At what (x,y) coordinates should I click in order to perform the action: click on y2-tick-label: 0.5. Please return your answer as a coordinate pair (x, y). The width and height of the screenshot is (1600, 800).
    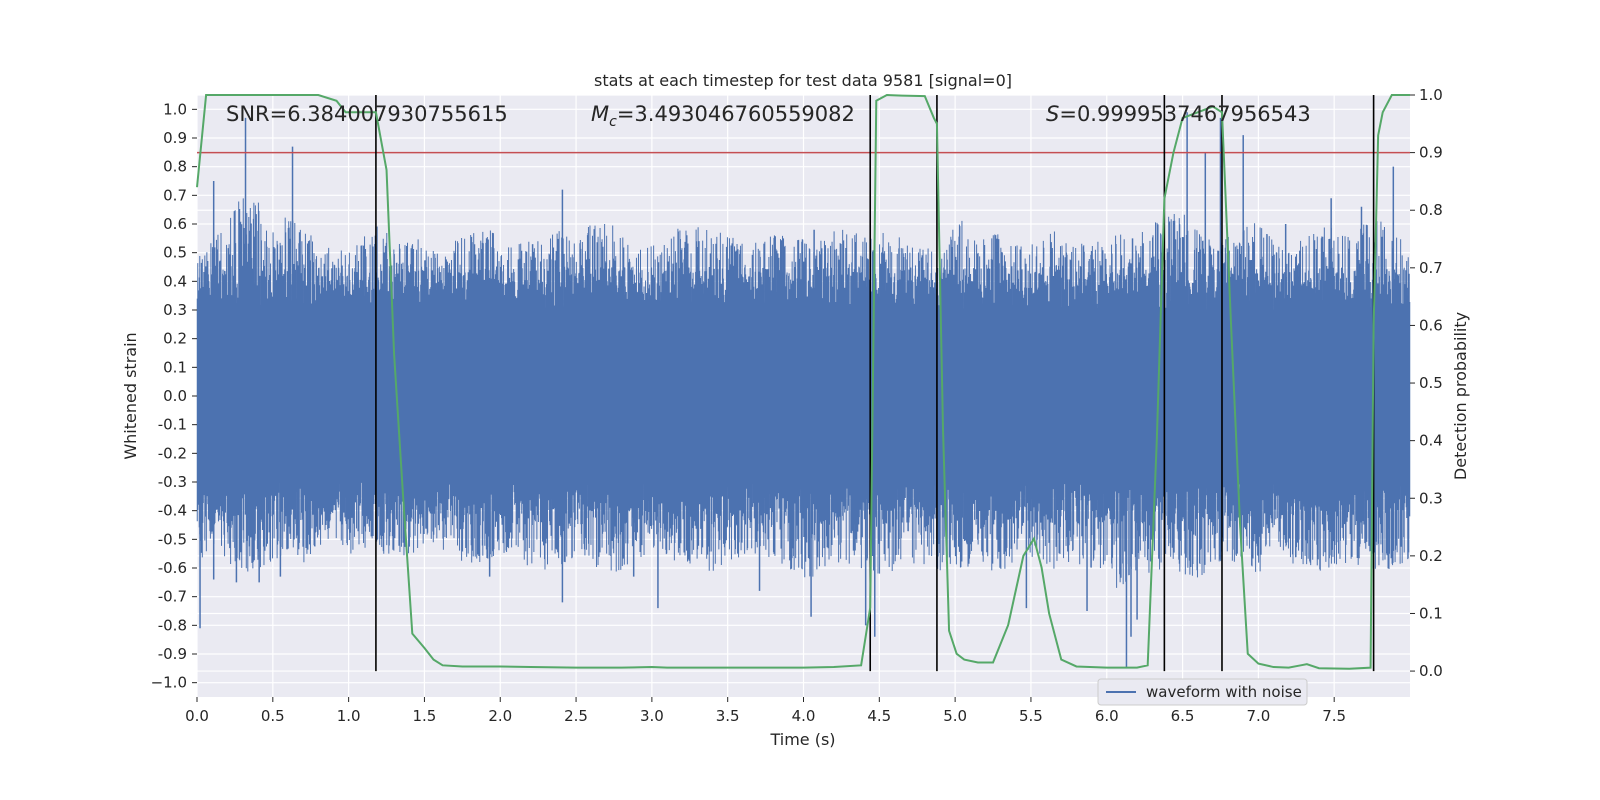
    Looking at the image, I should click on (1431, 383).